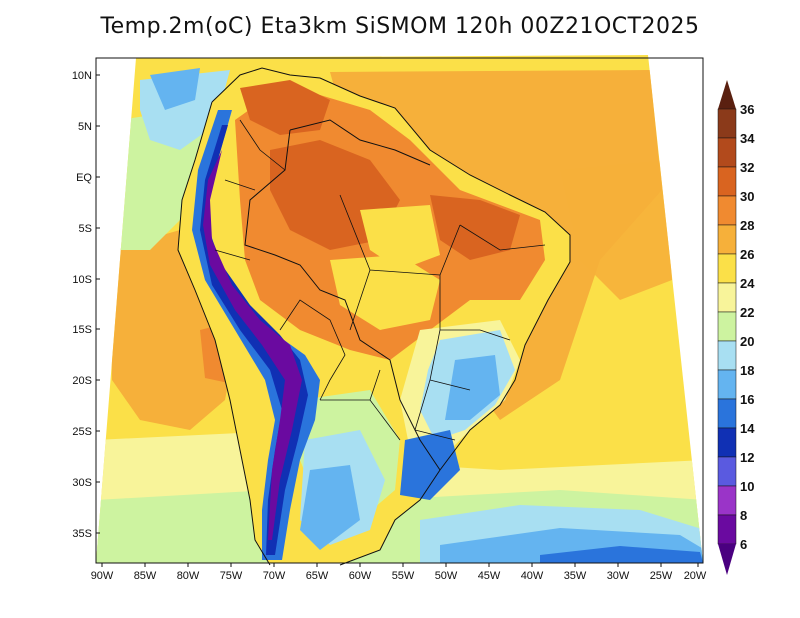  What do you see at coordinates (743, 515) in the screenshot?
I see `colorbar-label: 8` at bounding box center [743, 515].